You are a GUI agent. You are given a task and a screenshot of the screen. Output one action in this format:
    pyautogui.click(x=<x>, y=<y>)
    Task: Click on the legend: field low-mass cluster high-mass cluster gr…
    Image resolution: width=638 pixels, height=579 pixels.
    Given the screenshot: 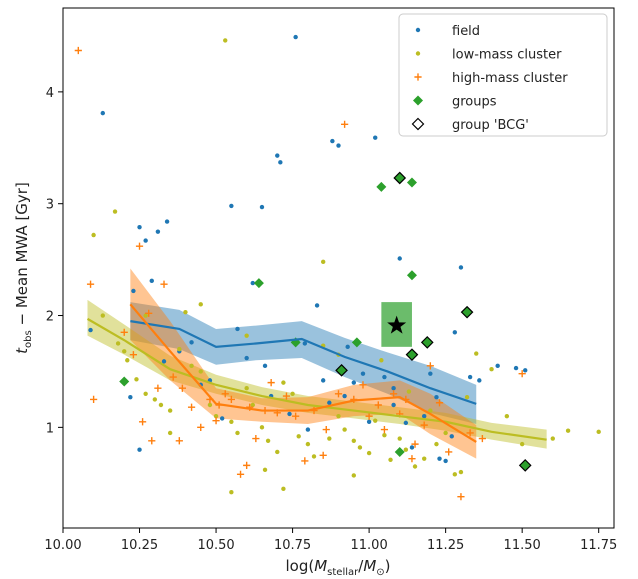 What is the action you would take?
    pyautogui.click(x=503, y=75)
    